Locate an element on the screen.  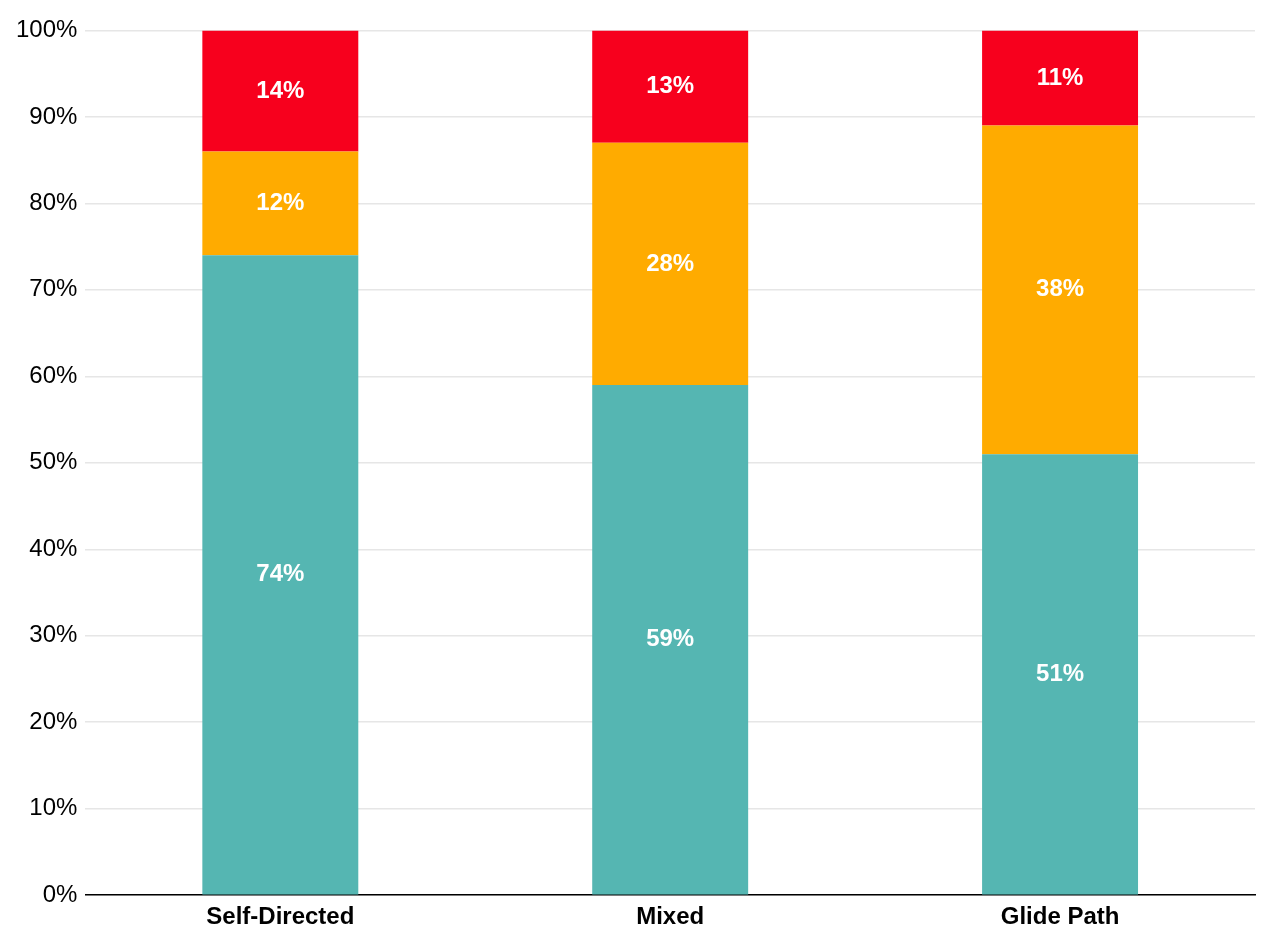
data-label: 11% is located at coordinates (1060, 76).